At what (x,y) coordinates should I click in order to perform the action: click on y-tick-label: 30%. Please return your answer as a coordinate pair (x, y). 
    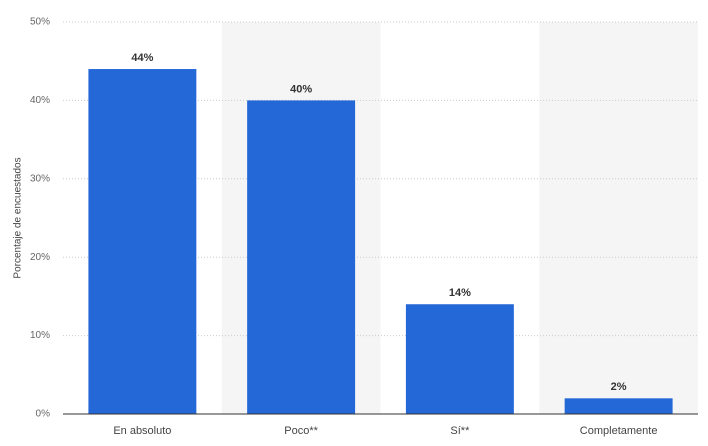
    Looking at the image, I should click on (40, 178).